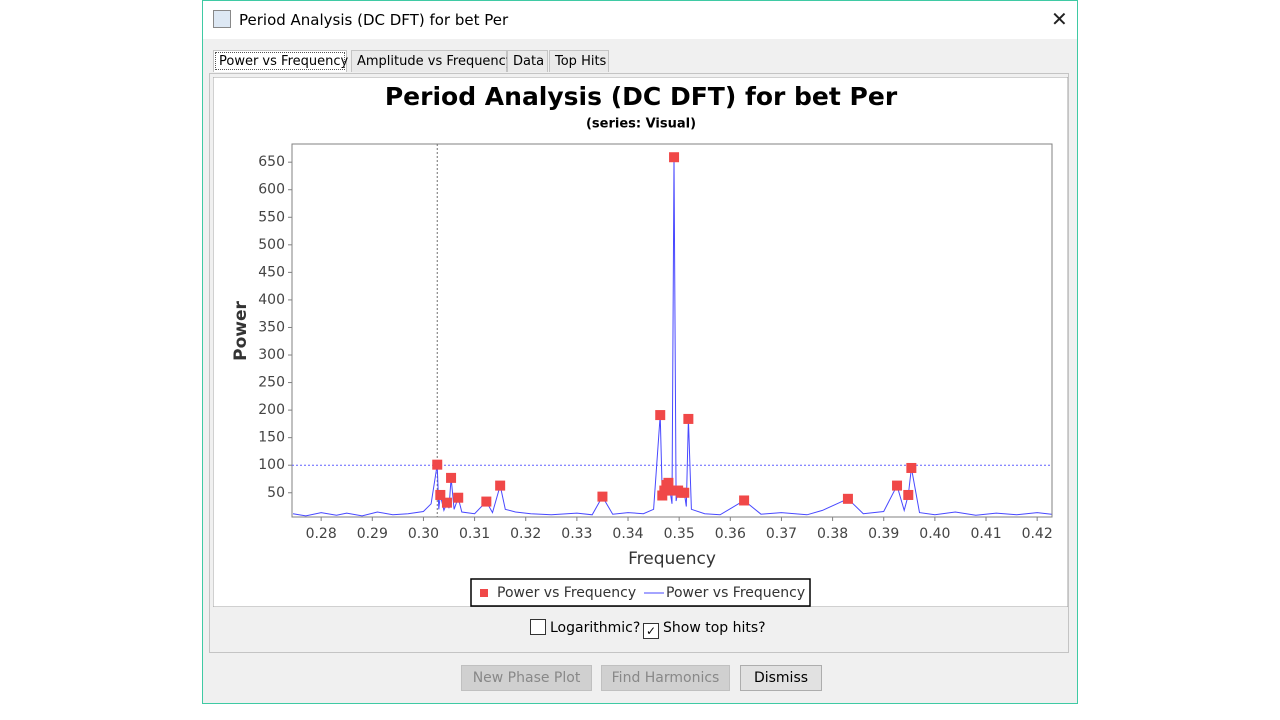 The height and width of the screenshot is (720, 1280). Describe the element at coordinates (527, 61) in the screenshot. I see `tab: Data` at that location.